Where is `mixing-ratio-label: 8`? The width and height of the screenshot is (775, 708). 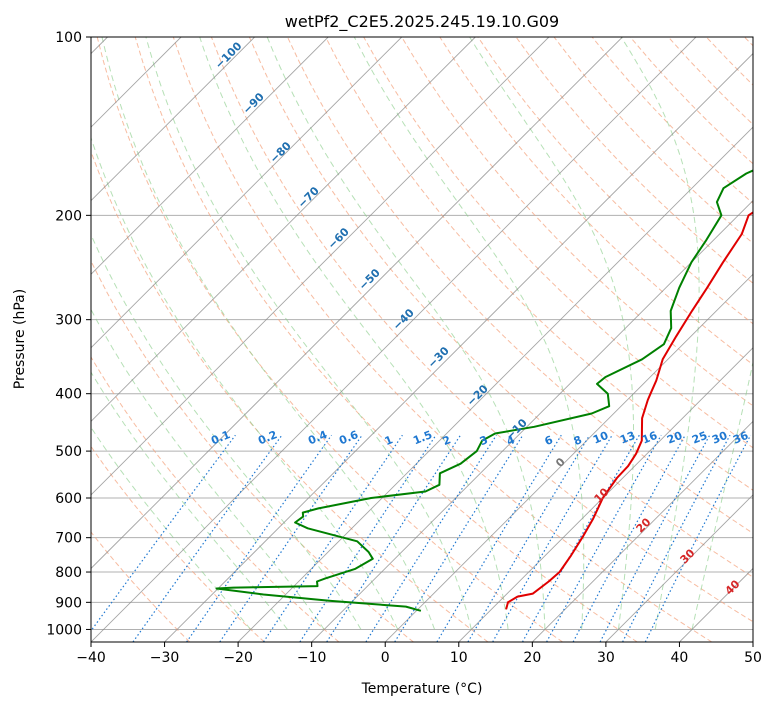
mixing-ratio-label: 8 is located at coordinates (578, 440).